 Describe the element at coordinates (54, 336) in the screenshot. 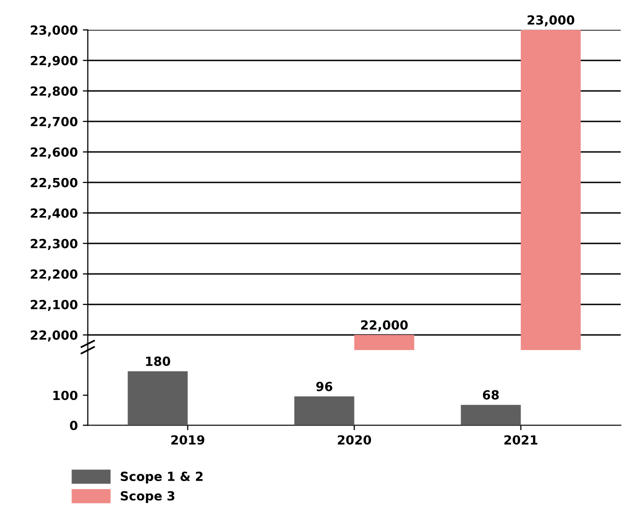

I see `y-tick-label: 22,000` at that location.